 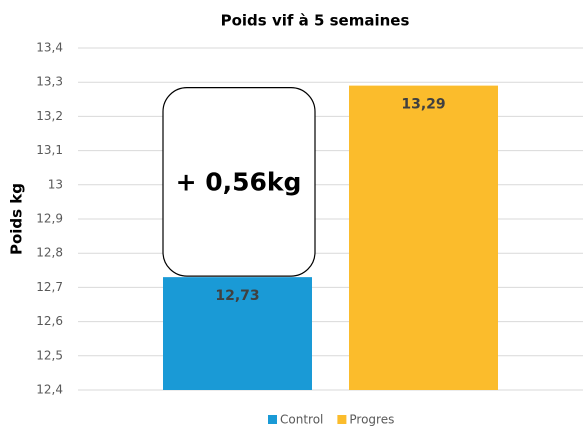 I want to click on value-label: 12,73, so click(x=237, y=296).